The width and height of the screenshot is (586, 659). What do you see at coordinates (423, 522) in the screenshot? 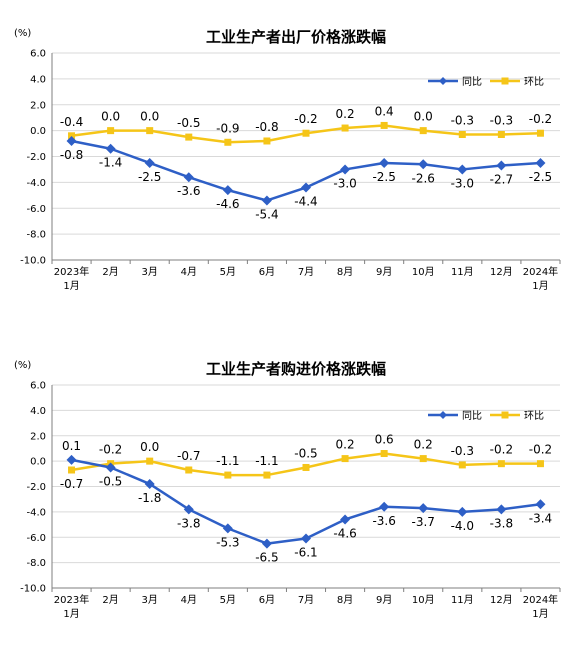
I see `data-label-yoy: -3.7` at bounding box center [423, 522].